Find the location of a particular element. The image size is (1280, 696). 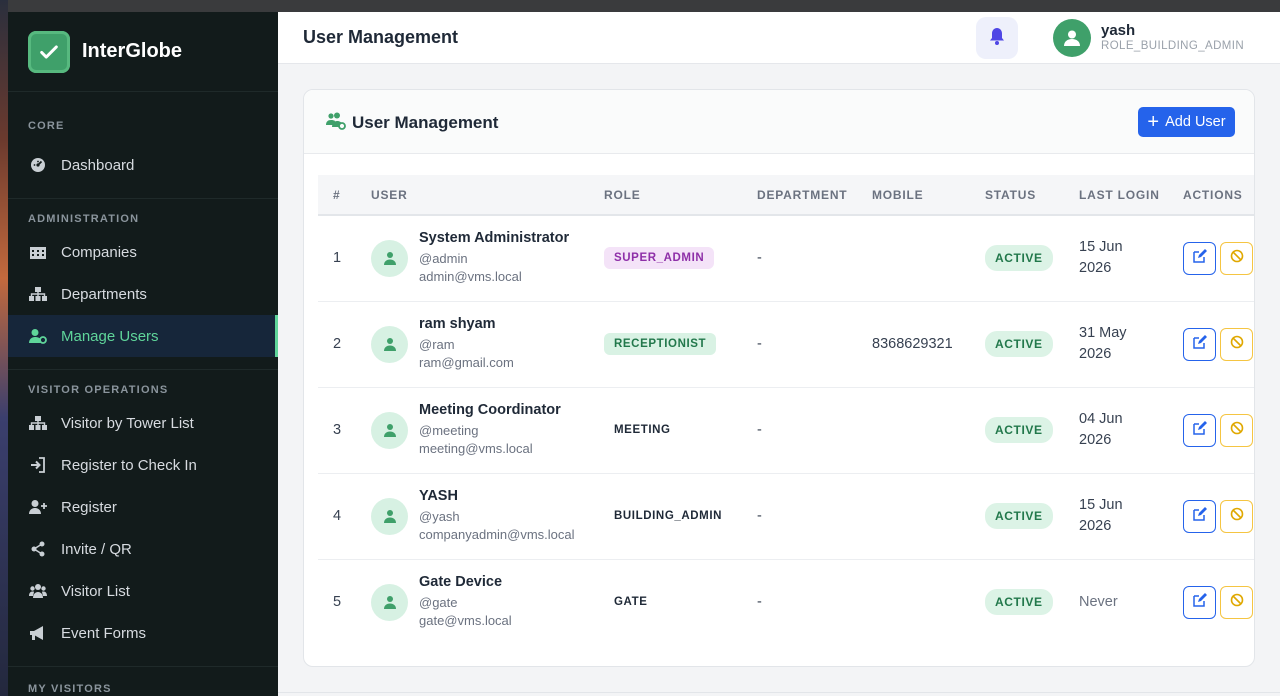

sidebar-item-visitor-list: Visitor List is located at coordinates (143, 591).